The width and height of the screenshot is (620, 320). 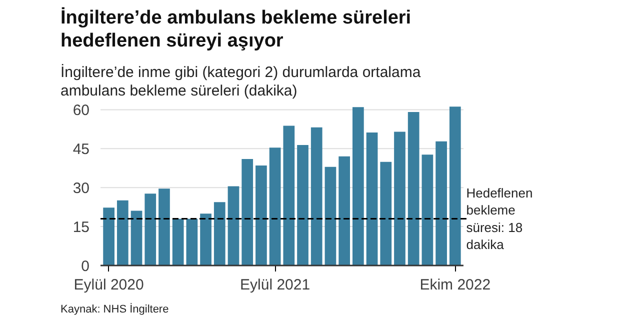 What do you see at coordinates (275, 285) in the screenshot?
I see `x-tick-label: Eylül 2021` at bounding box center [275, 285].